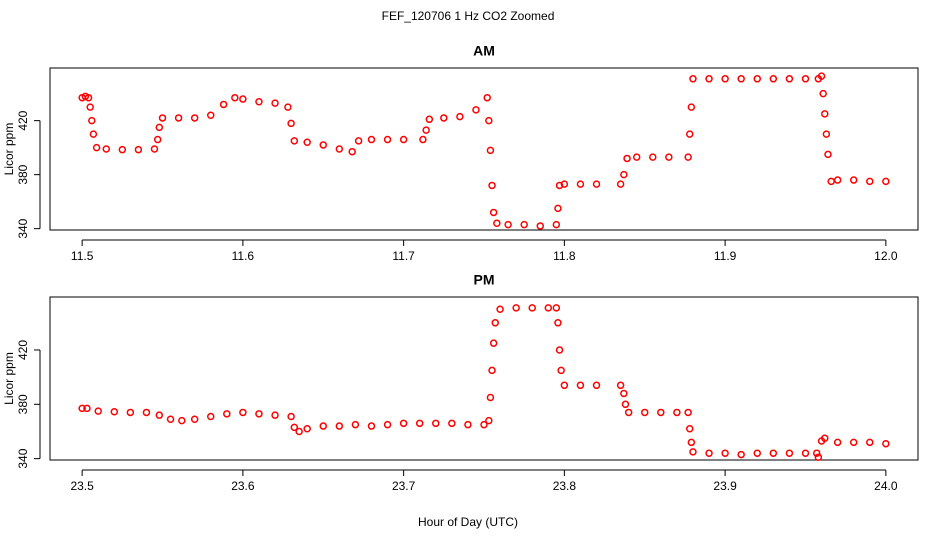 The width and height of the screenshot is (936, 540). Describe the element at coordinates (468, 522) in the screenshot. I see `x-axis-label: Hour of Day (UTC)` at that location.